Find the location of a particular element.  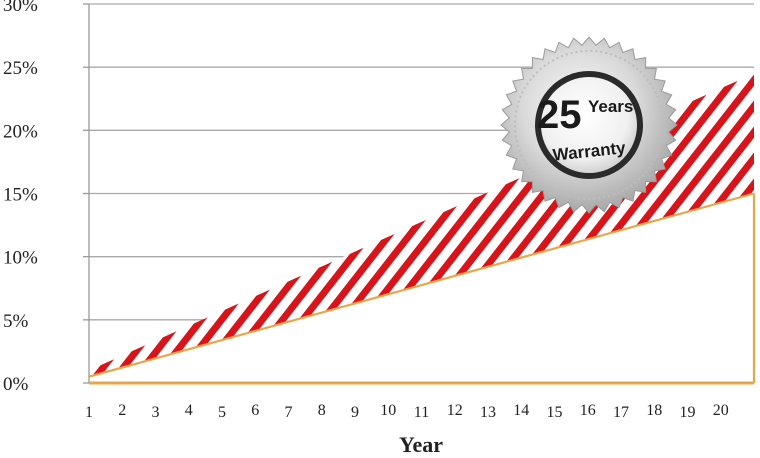

y-tick-label-5: 25% is located at coordinates (20, 68).